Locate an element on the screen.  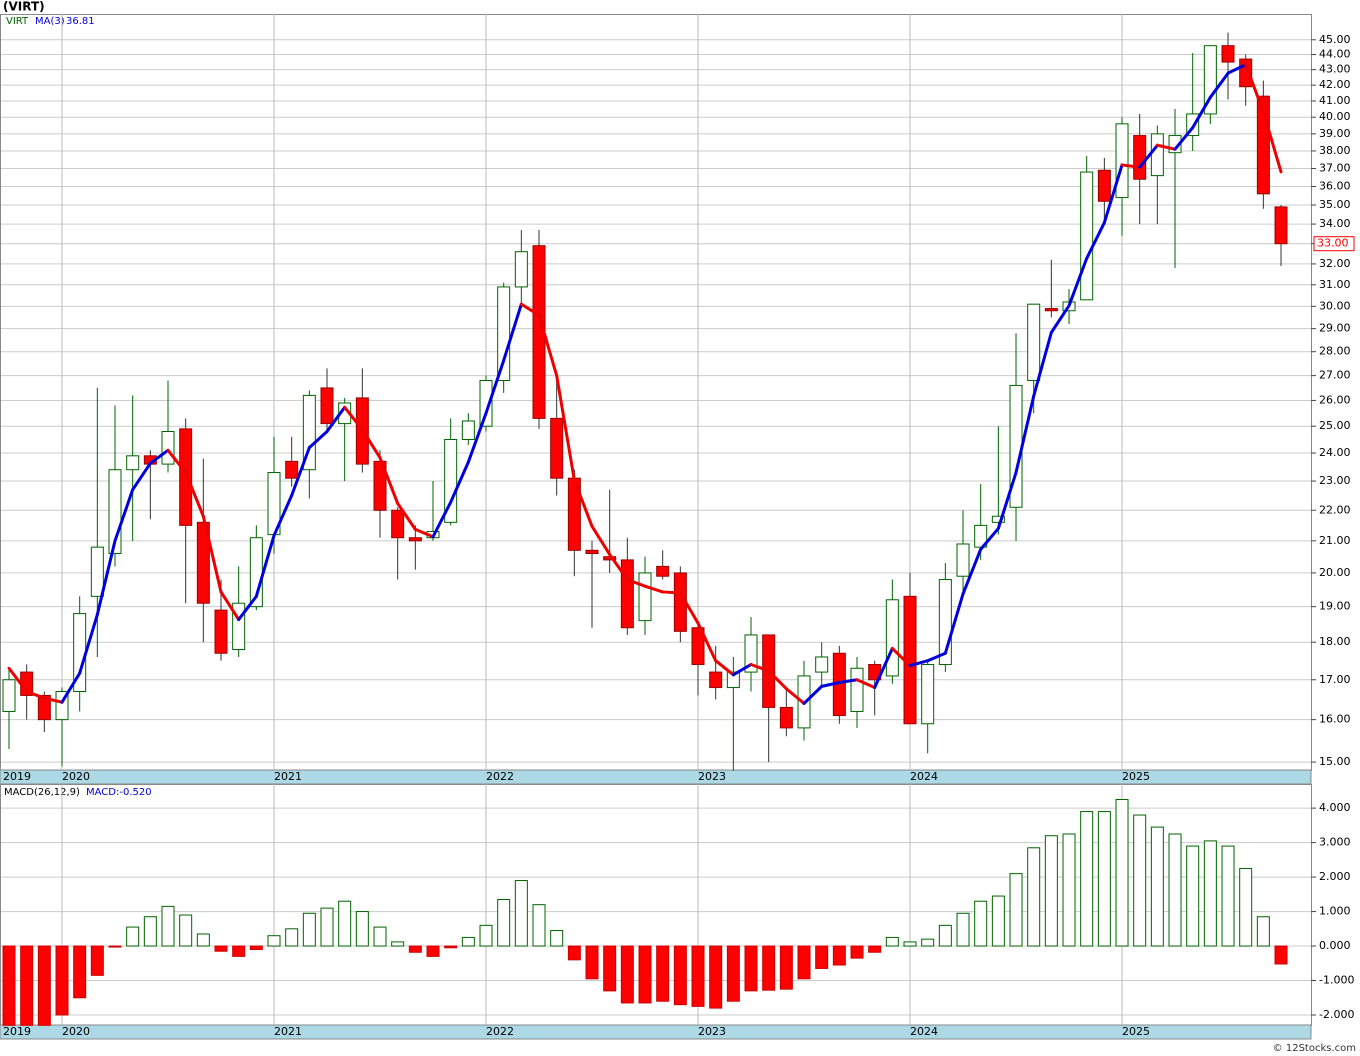
y-tick-label: 38.00 is located at coordinates (1335, 150).